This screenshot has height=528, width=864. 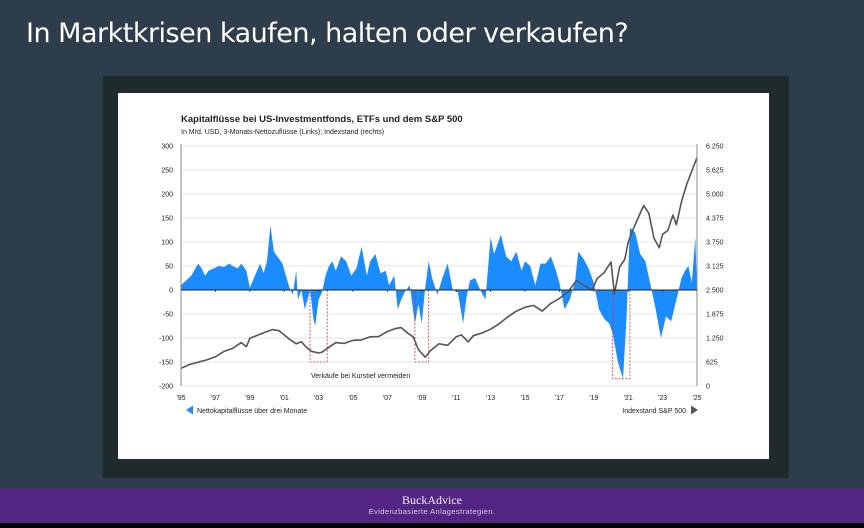 What do you see at coordinates (252, 411) in the screenshot?
I see `legend-left-label: Nettokapitalflüsse über drei Monate` at bounding box center [252, 411].